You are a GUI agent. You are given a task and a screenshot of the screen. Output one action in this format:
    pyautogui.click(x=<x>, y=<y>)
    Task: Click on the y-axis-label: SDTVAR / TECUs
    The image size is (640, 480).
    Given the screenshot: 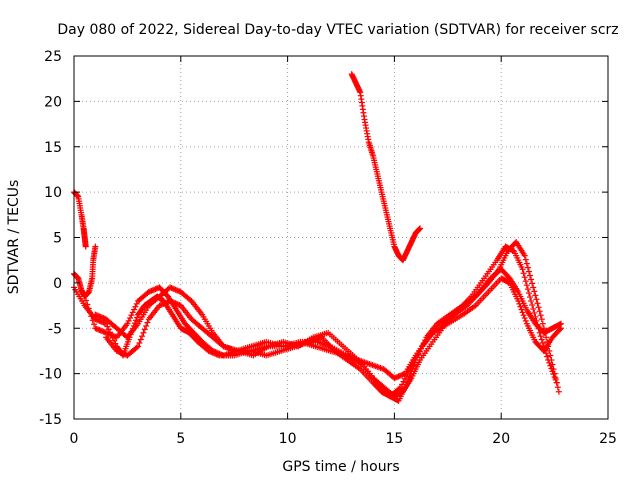 What is the action you would take?
    pyautogui.click(x=14, y=237)
    